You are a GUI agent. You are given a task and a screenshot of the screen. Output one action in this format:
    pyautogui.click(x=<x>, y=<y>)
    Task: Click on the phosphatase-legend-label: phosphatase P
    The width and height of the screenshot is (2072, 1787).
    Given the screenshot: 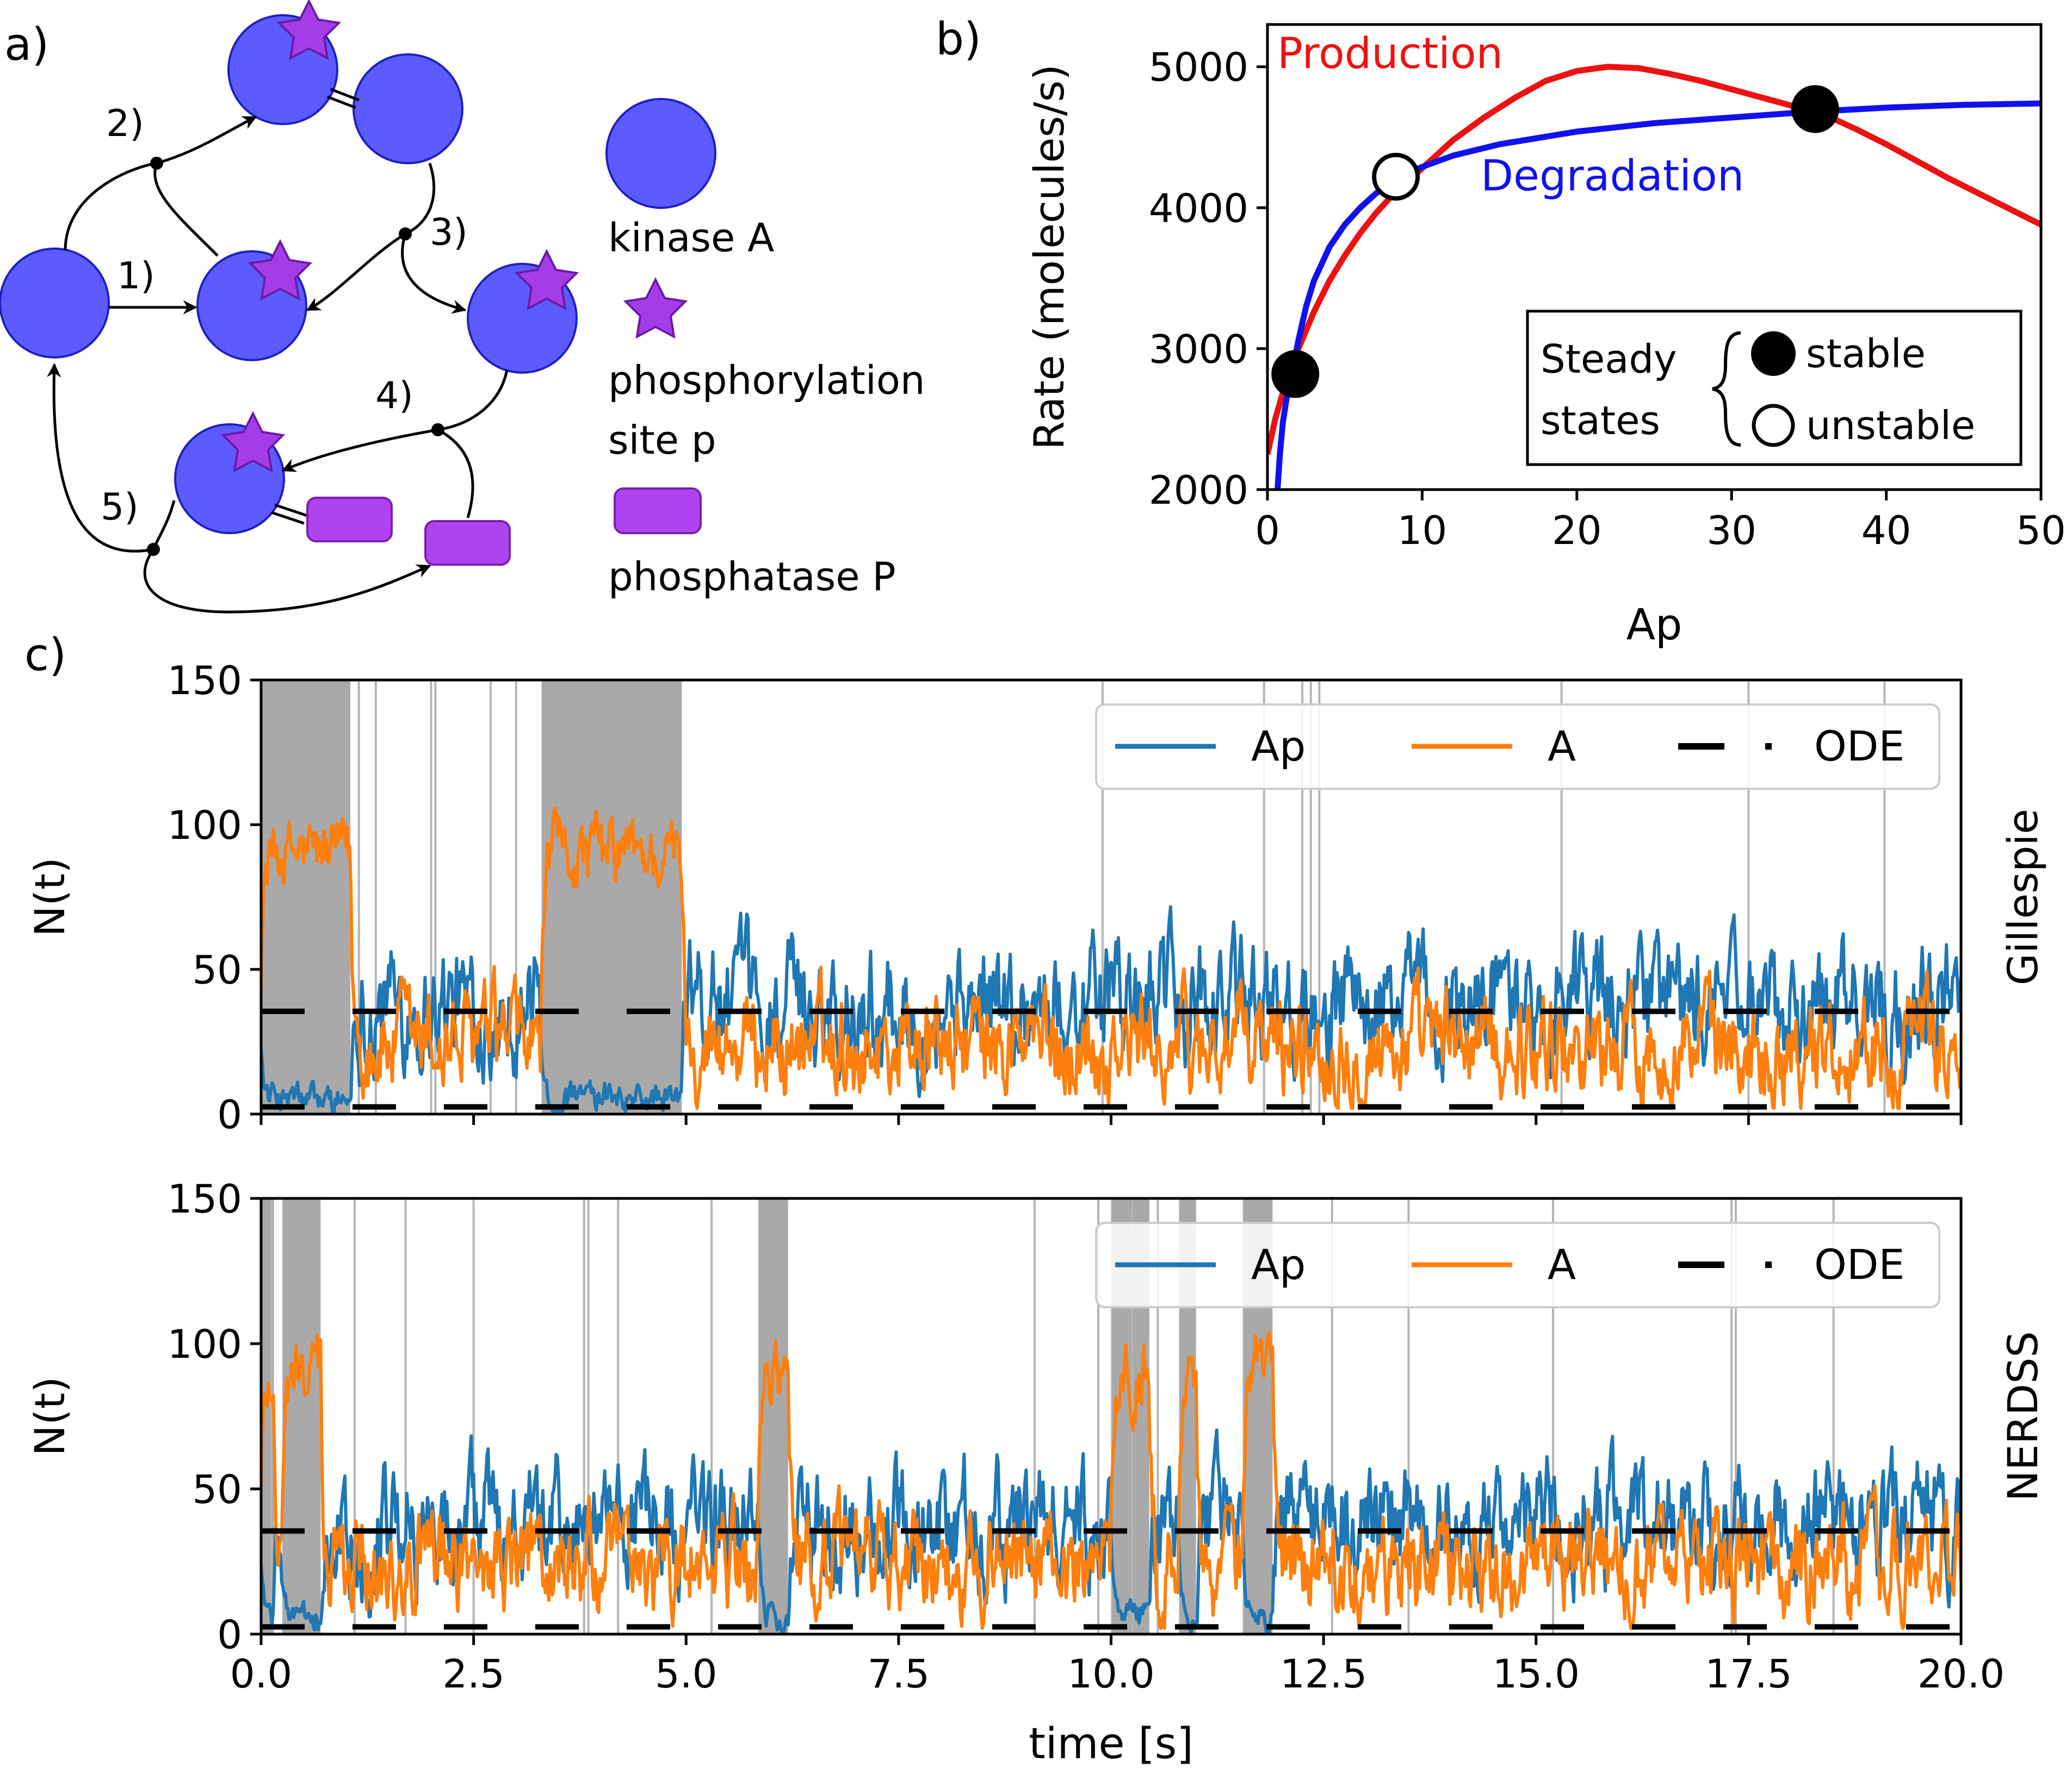 What is the action you would take?
    pyautogui.click(x=752, y=576)
    